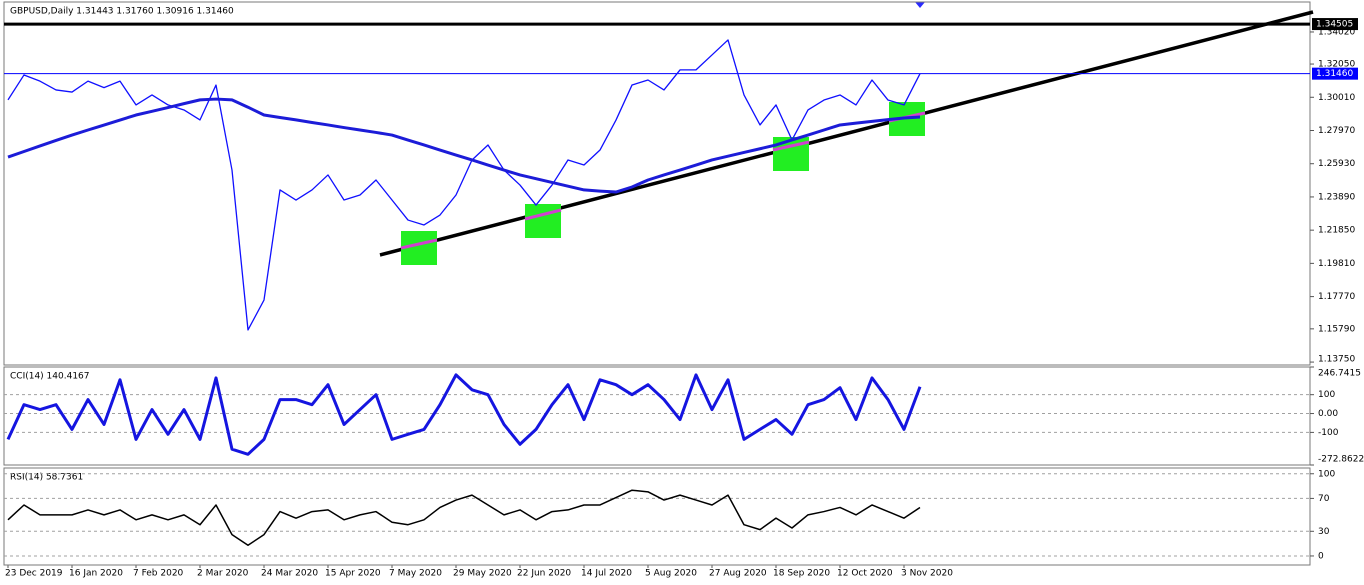 The image size is (1364, 585). I want to click on panel-title: CCI(14) 140.4167, so click(50, 377).